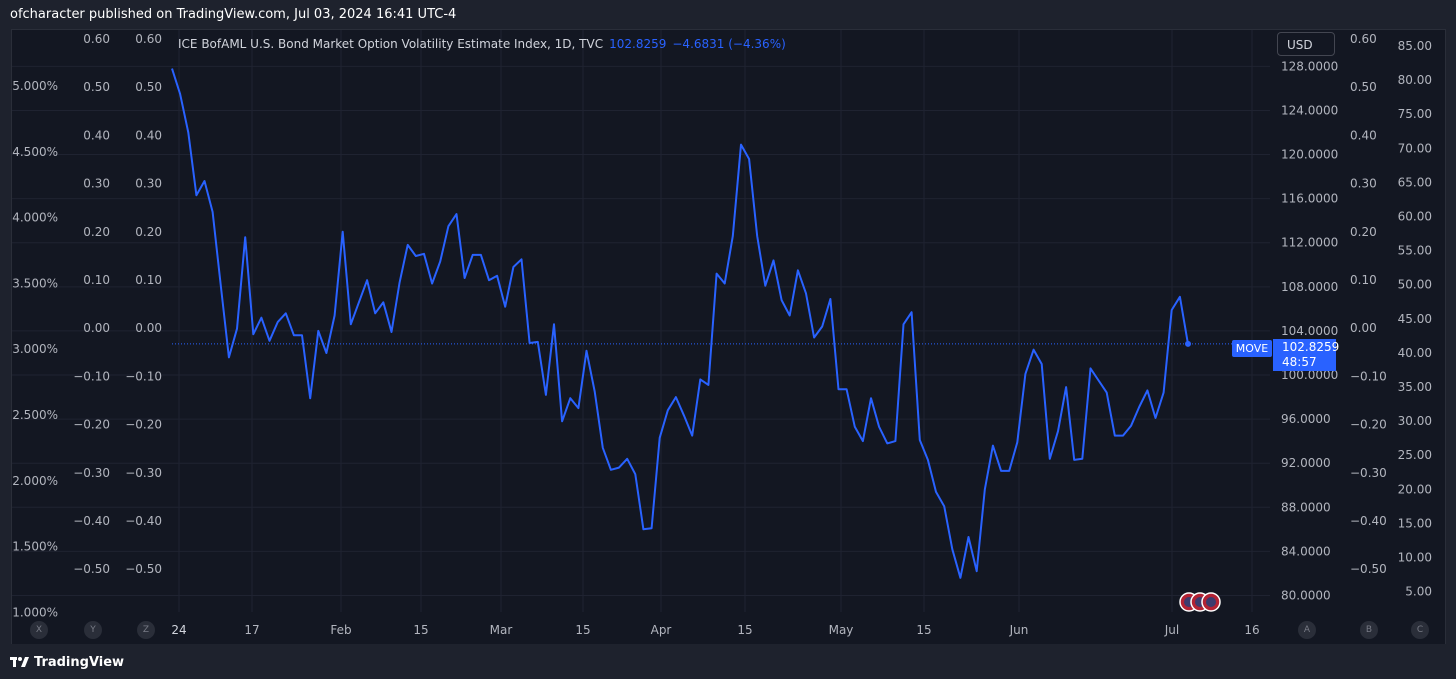  What do you see at coordinates (1415, 285) in the screenshot?
I see `outer-tick-label: 50.00` at bounding box center [1415, 285].